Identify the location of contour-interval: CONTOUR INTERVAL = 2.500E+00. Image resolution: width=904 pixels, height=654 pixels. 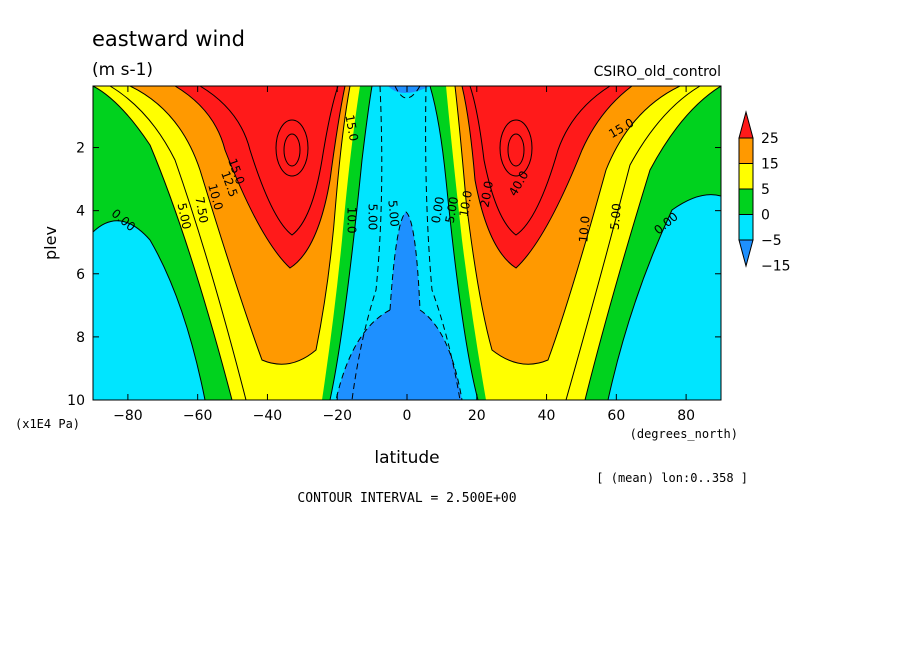
(406, 498).